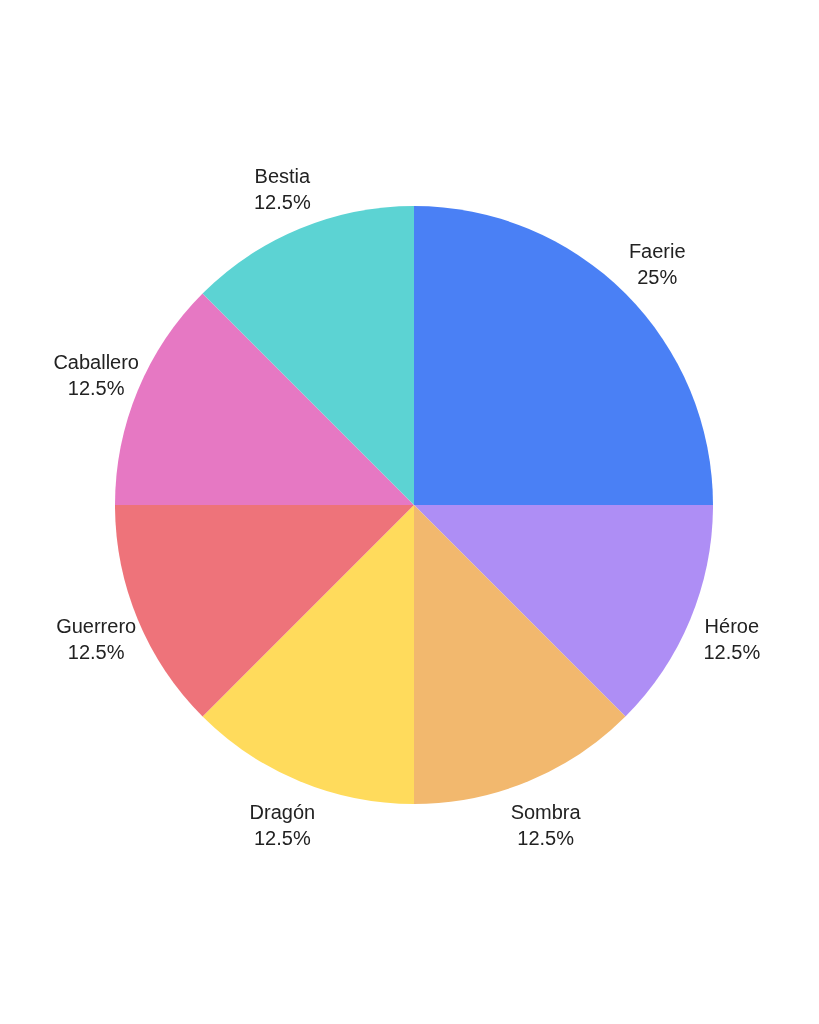 Image resolution: width=819 pixels, height=1024 pixels. Describe the element at coordinates (282, 811) in the screenshot. I see `slice-label: Dragón` at that location.